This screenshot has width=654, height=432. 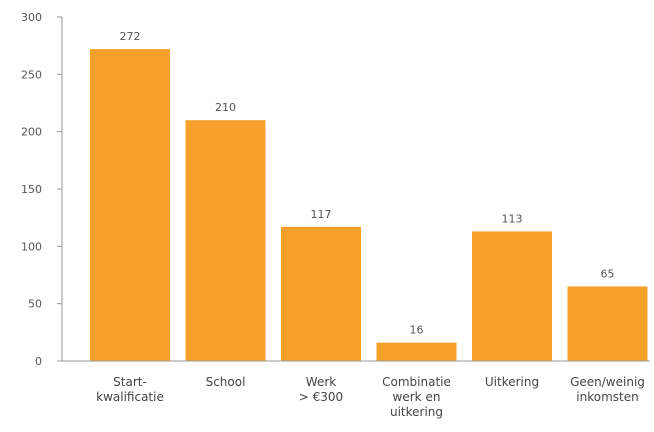 I want to click on x-category-label: inkomsten, so click(x=607, y=397).